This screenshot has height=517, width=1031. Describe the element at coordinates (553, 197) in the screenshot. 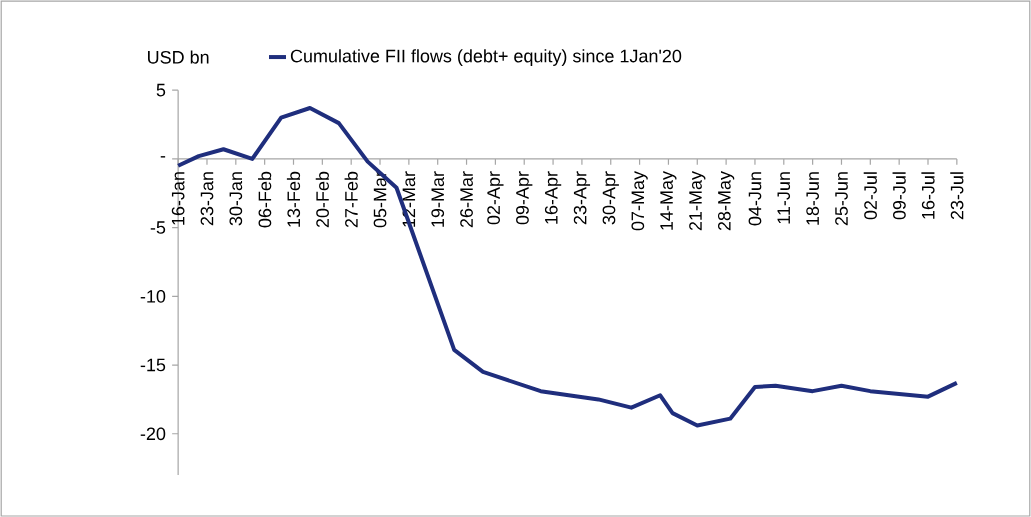

I see `x-tick-label: 16-Apr` at that location.